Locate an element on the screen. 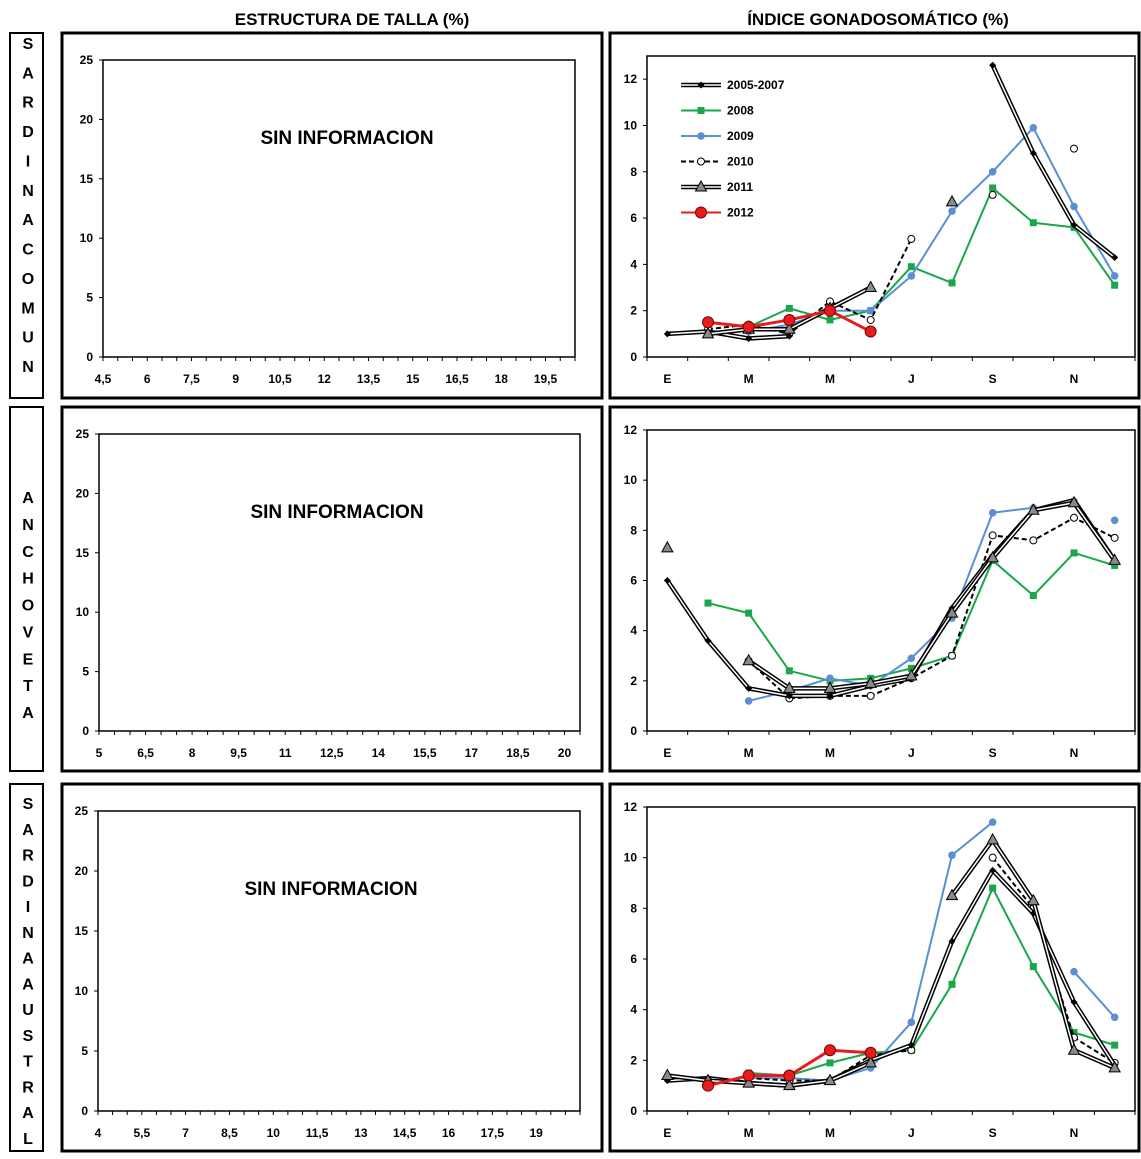 The image size is (1141, 1159). x-tick-label: 10 is located at coordinates (274, 1133).